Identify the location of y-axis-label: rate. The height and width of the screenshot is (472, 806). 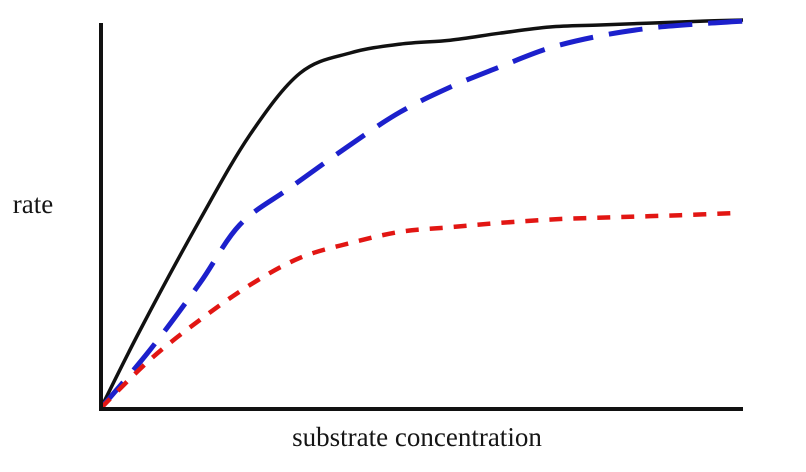
(33, 204).